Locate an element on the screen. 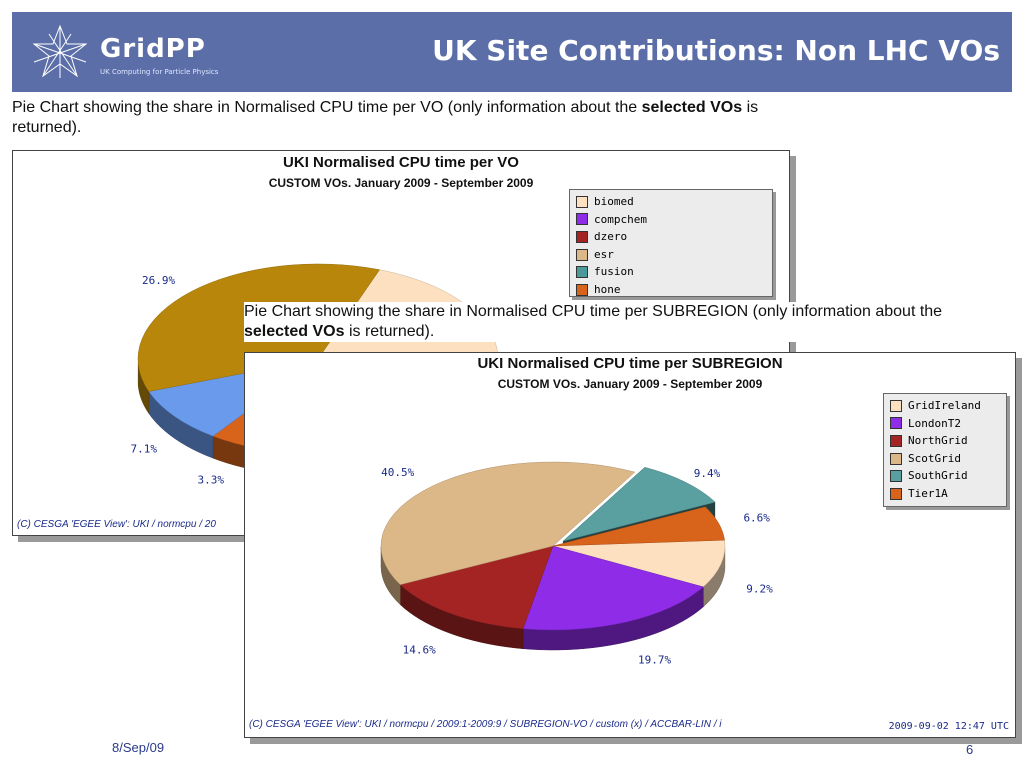 The width and height of the screenshot is (1024, 768). legend-item: esr is located at coordinates (671, 255).